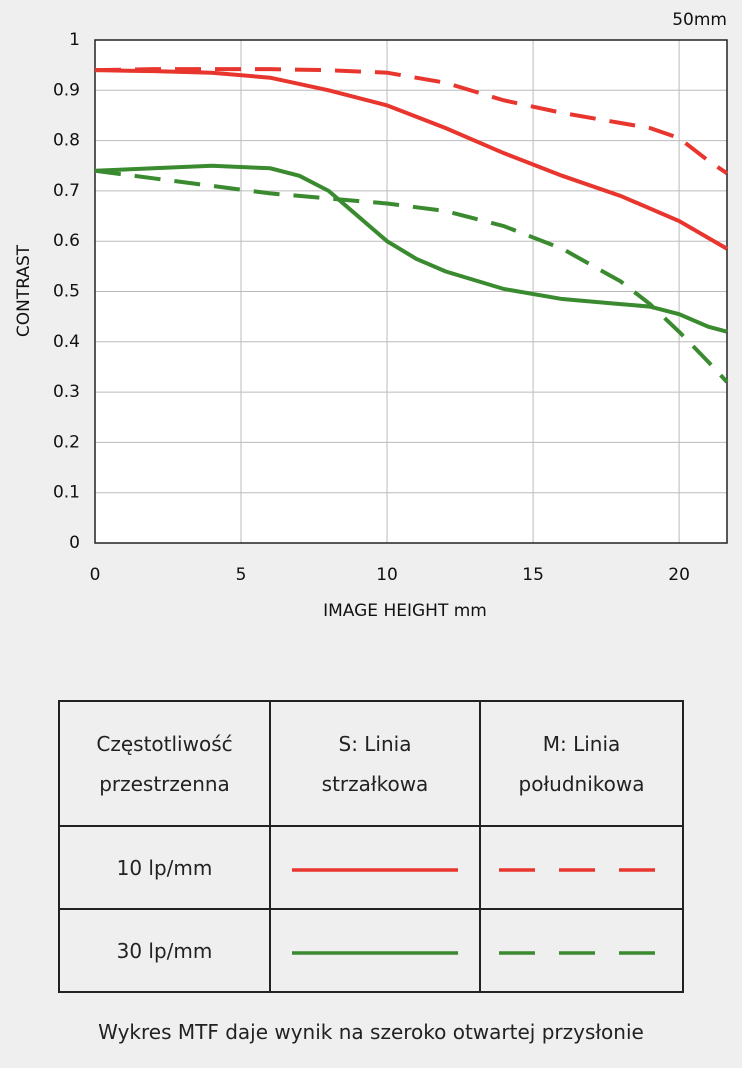 This screenshot has height=1068, width=742. Describe the element at coordinates (679, 575) in the screenshot. I see `x-tick-label: 20` at that location.